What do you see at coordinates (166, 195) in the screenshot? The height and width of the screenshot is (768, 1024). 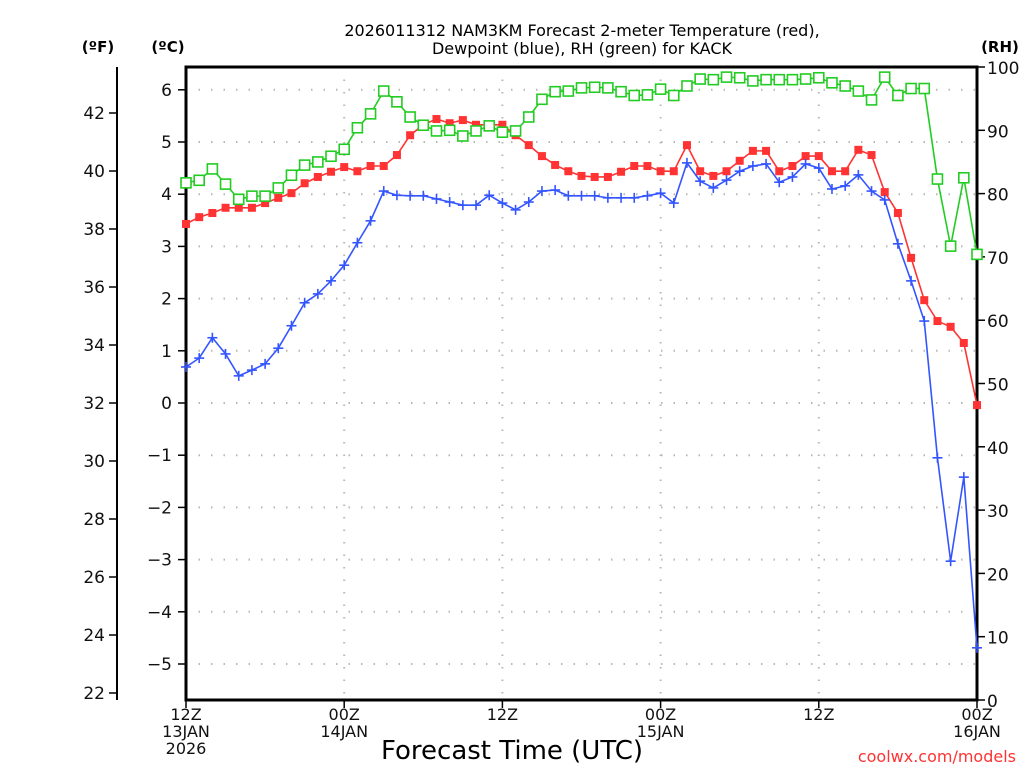 I see `celsius-tick-label: 4` at bounding box center [166, 195].